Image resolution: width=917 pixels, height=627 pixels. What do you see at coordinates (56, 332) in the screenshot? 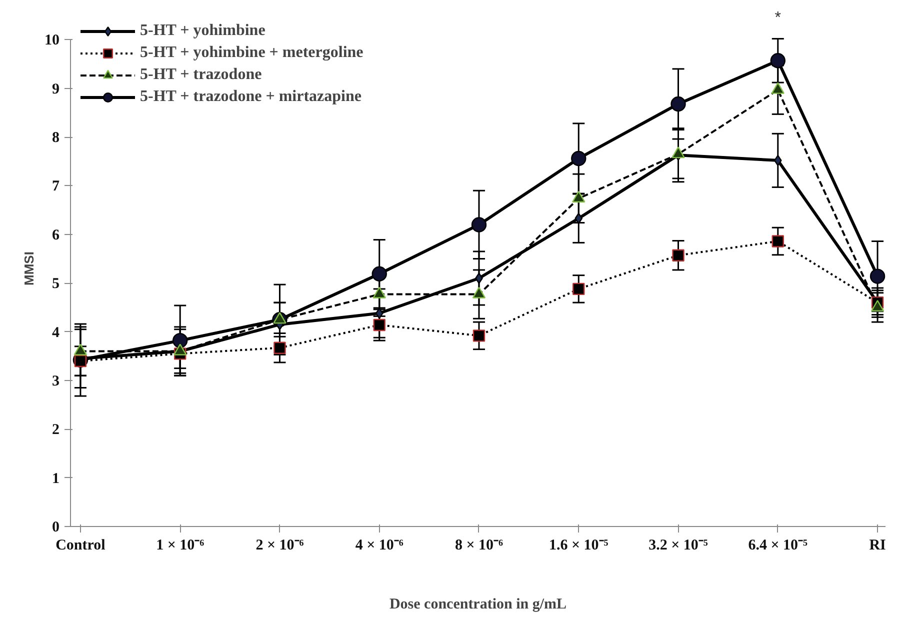
I see `y-tick-label: 4` at bounding box center [56, 332].